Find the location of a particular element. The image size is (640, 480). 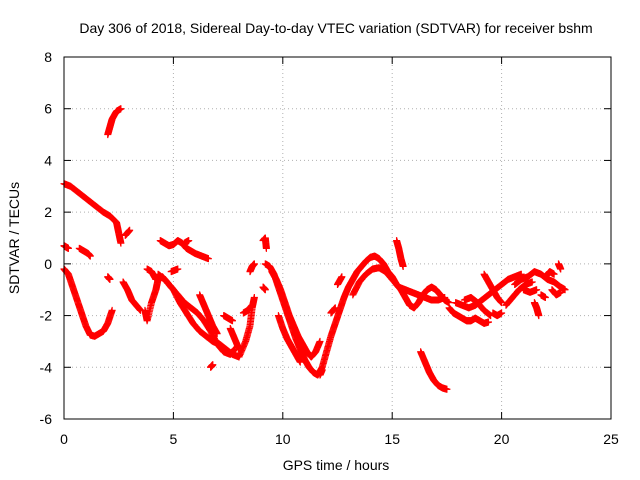

y-tick-label: 2 is located at coordinates (48, 212).